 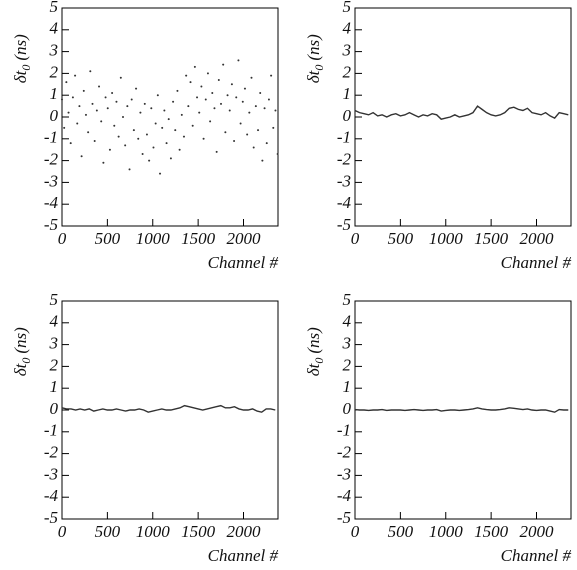 I want to click on plot-frame, so click(x=170, y=117).